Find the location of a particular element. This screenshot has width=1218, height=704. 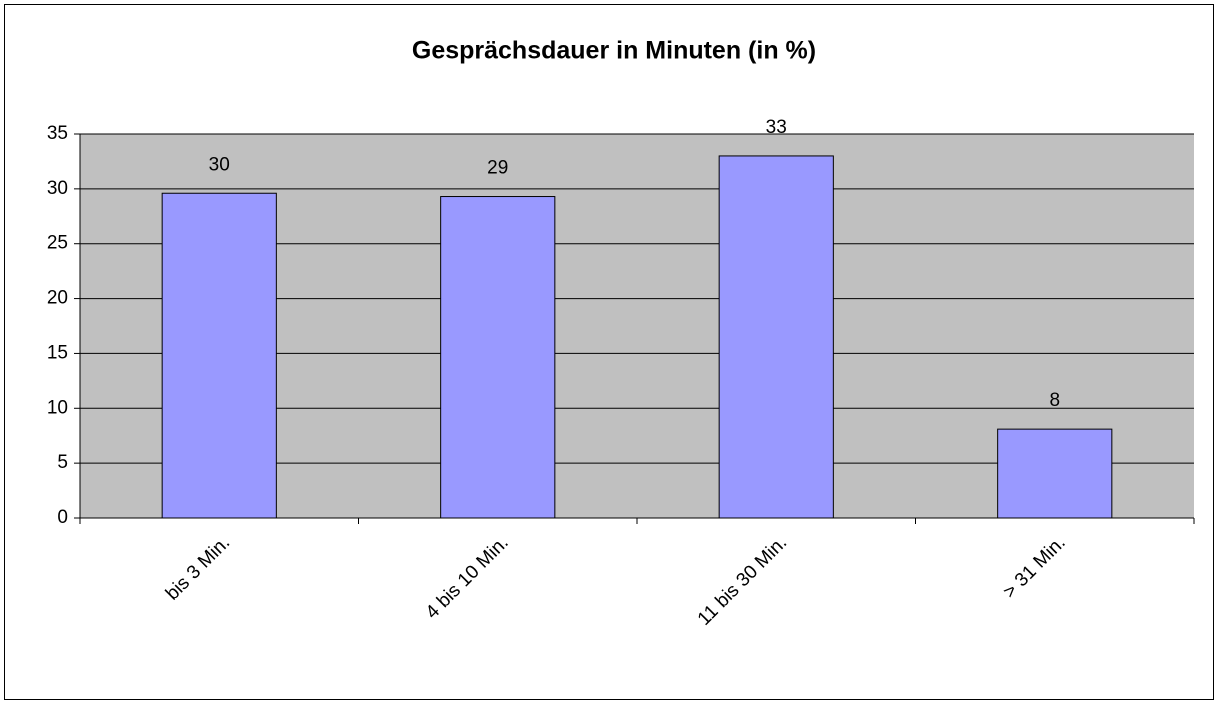

y-tick-label: 5 is located at coordinates (62, 462).